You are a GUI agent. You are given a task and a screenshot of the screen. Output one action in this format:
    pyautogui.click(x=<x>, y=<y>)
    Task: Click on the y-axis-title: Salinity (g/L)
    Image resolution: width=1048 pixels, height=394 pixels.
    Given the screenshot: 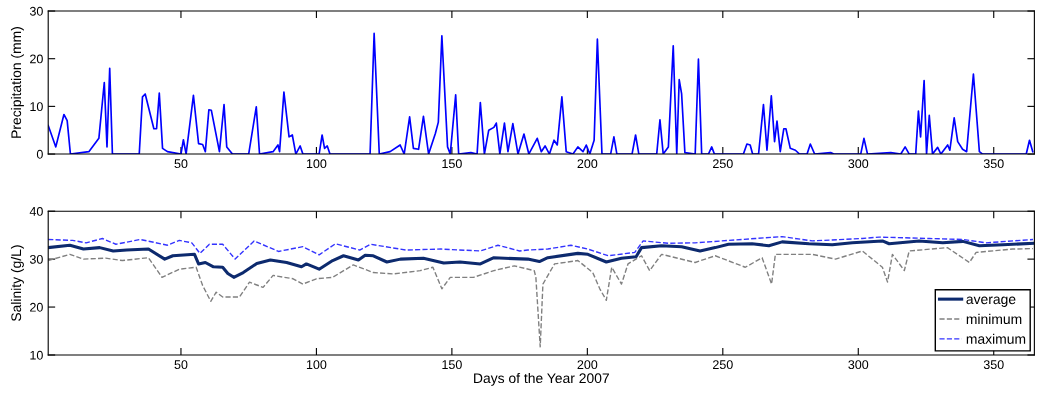 What is the action you would take?
    pyautogui.click(x=17, y=283)
    